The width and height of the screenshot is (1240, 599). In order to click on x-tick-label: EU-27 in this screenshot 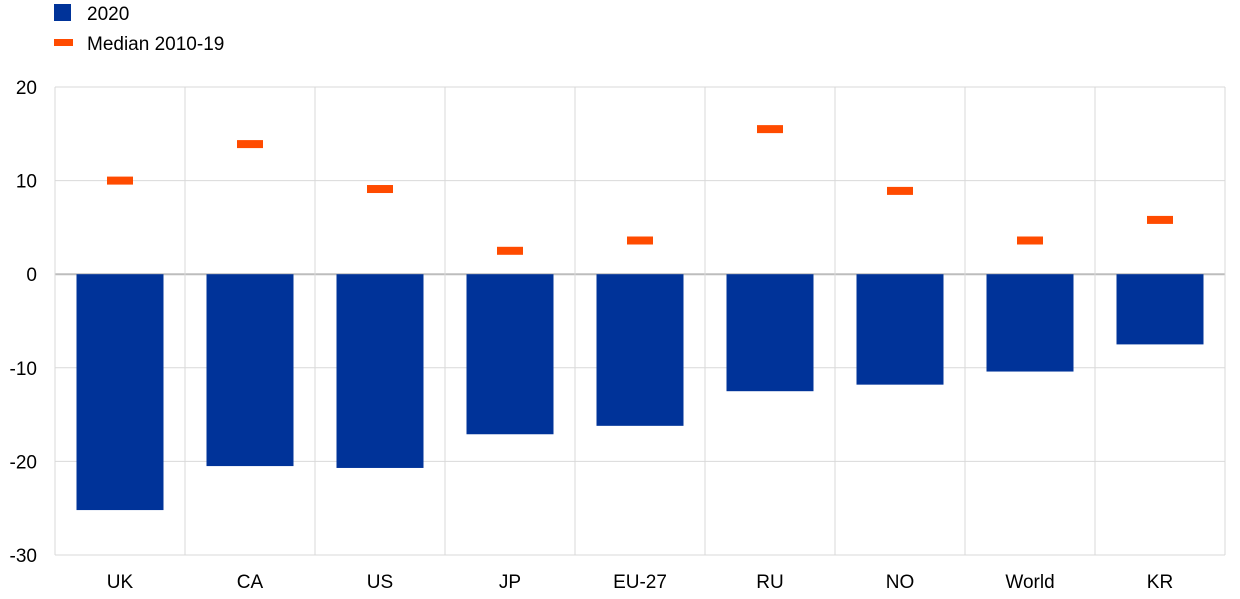, I will do `click(640, 582)`.